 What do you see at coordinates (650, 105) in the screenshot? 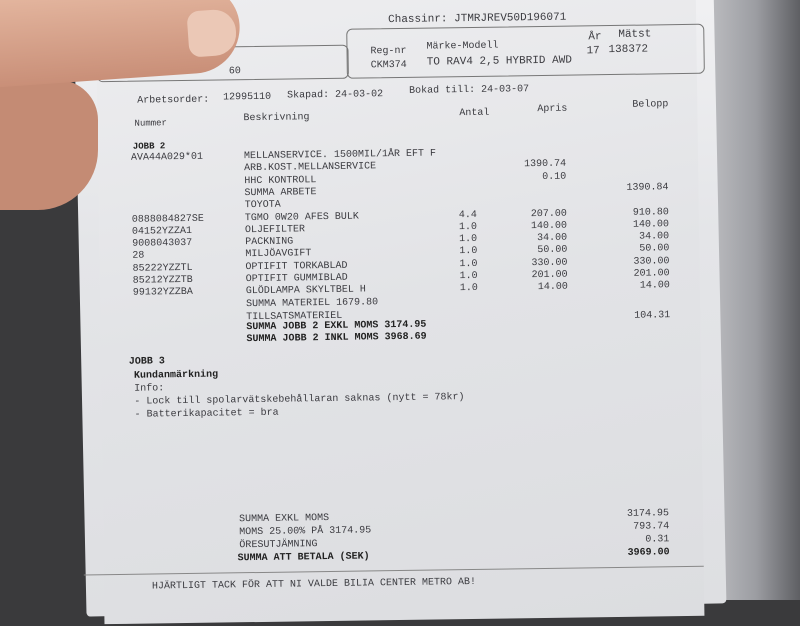
I see `col-amount: Belopp` at bounding box center [650, 105].